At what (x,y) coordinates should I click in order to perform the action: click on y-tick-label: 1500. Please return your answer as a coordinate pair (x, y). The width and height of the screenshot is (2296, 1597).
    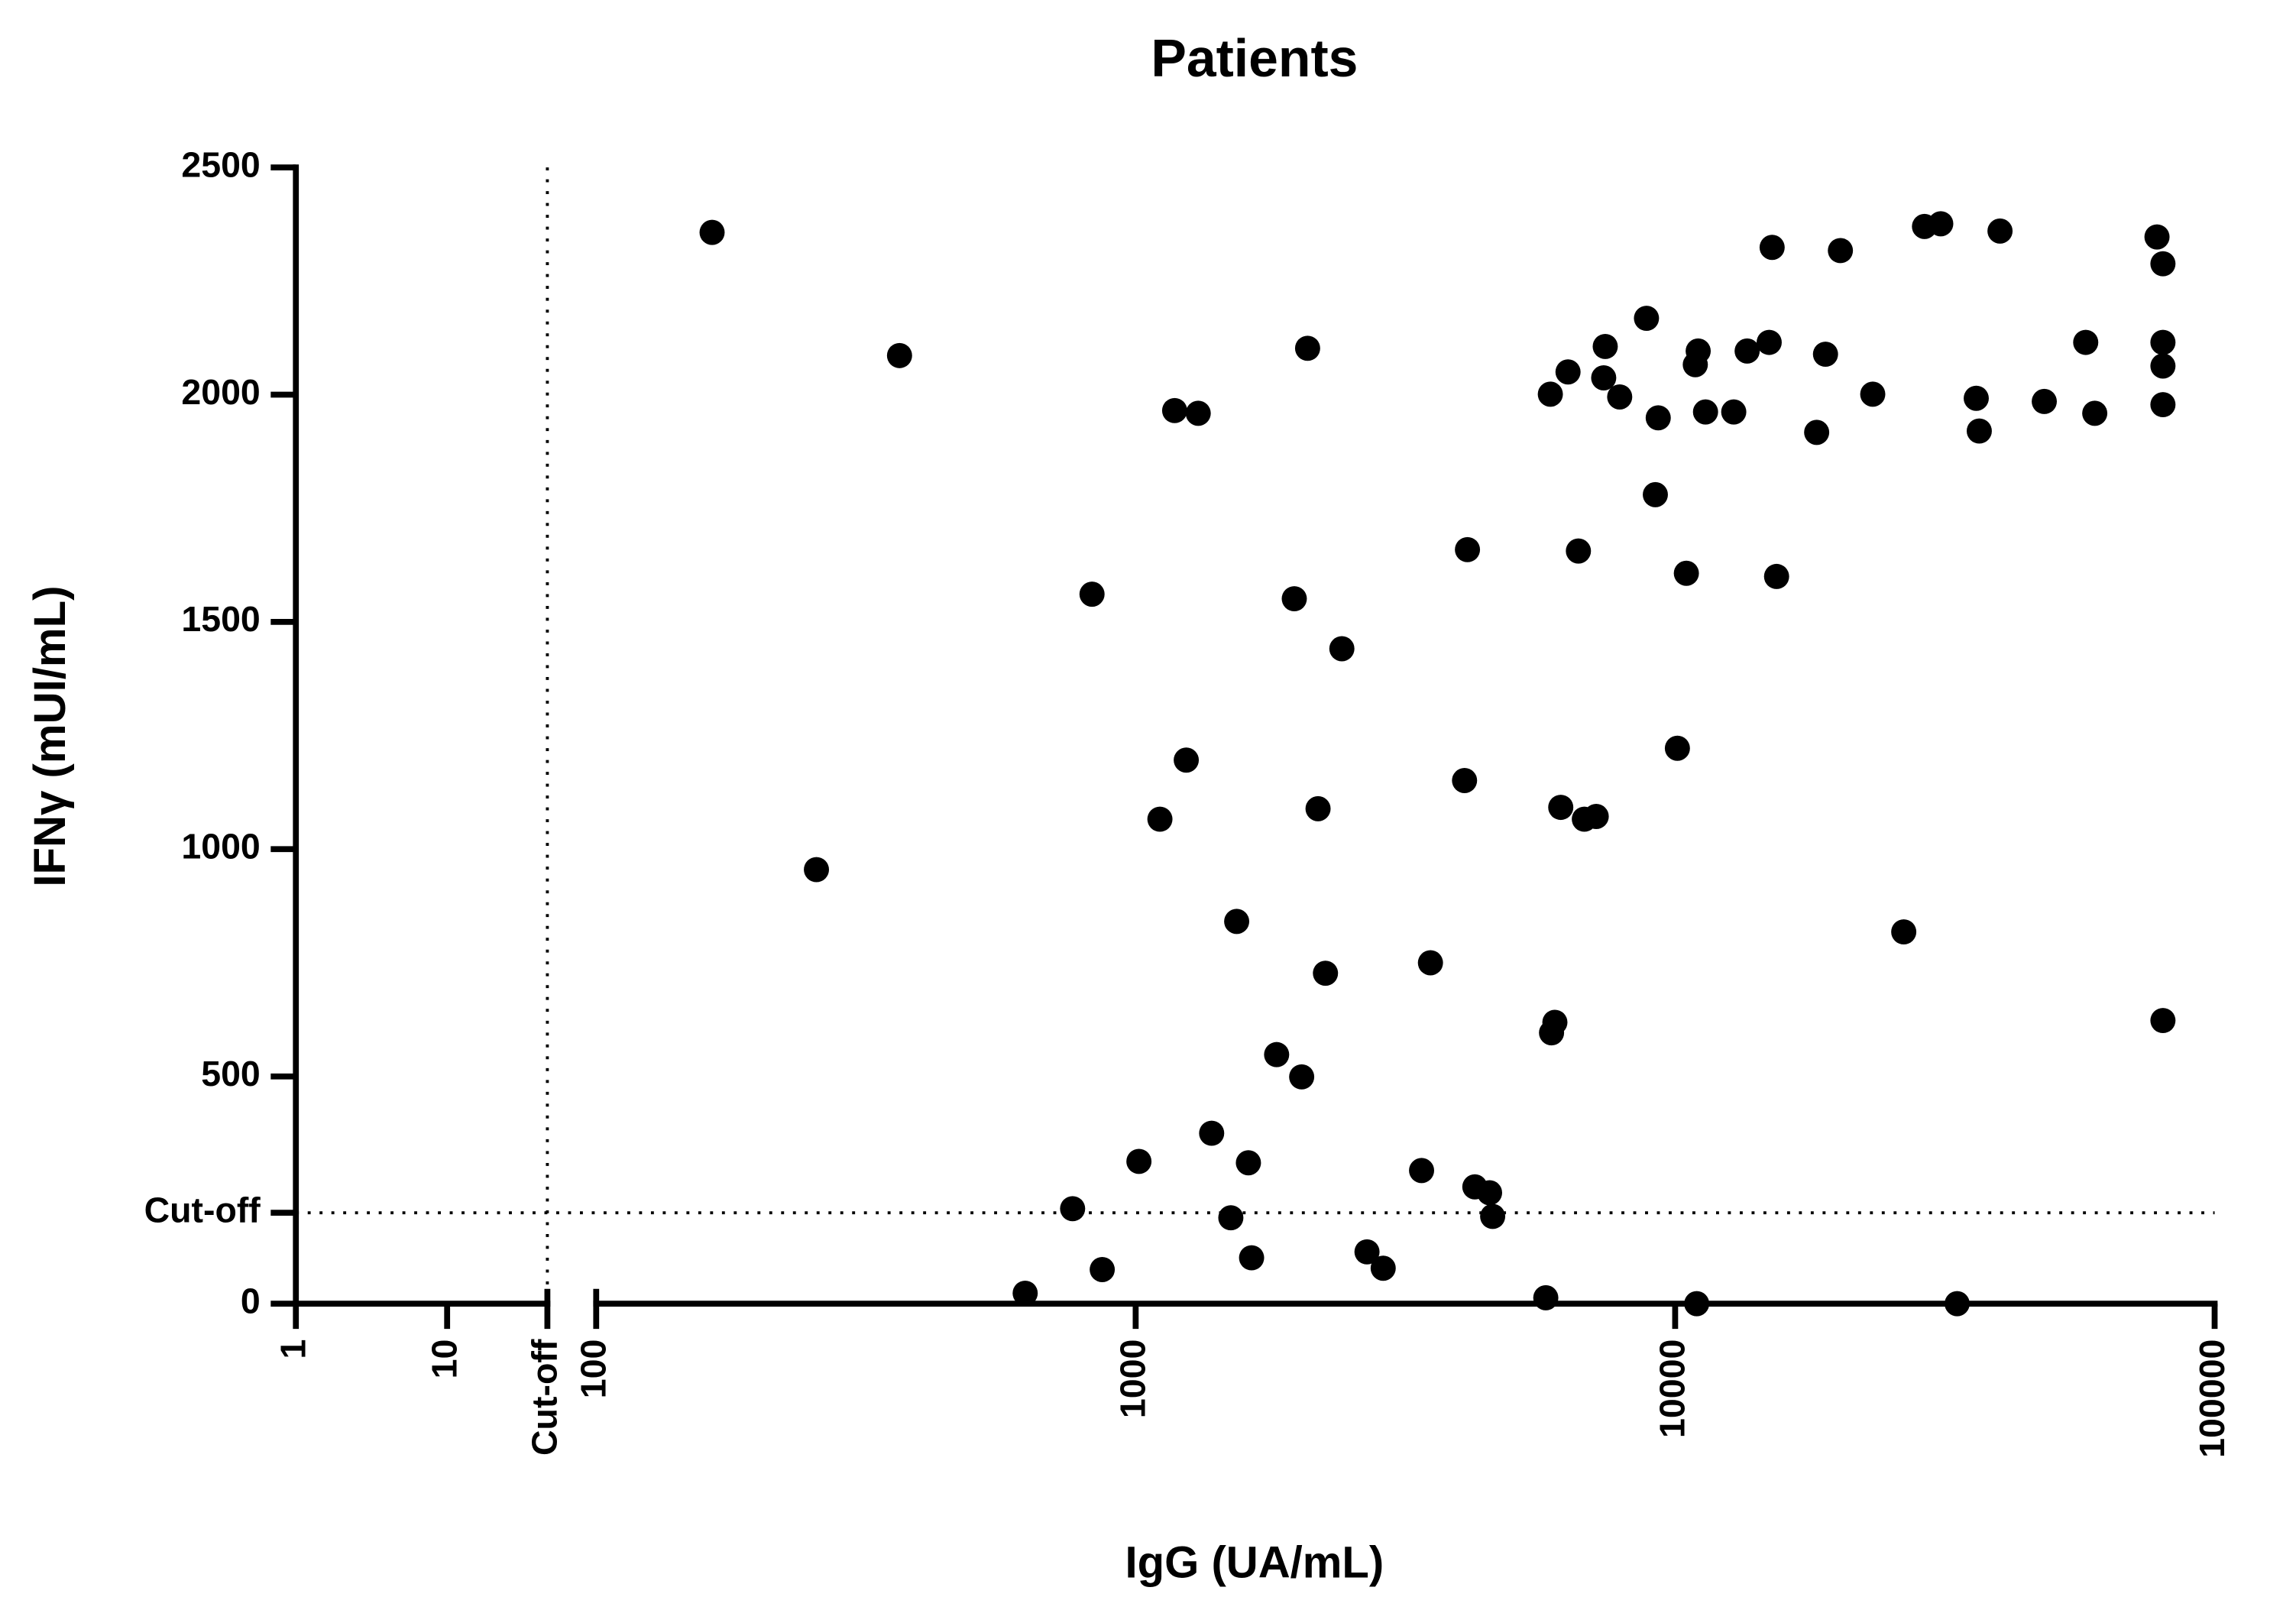
    Looking at the image, I should click on (221, 619).